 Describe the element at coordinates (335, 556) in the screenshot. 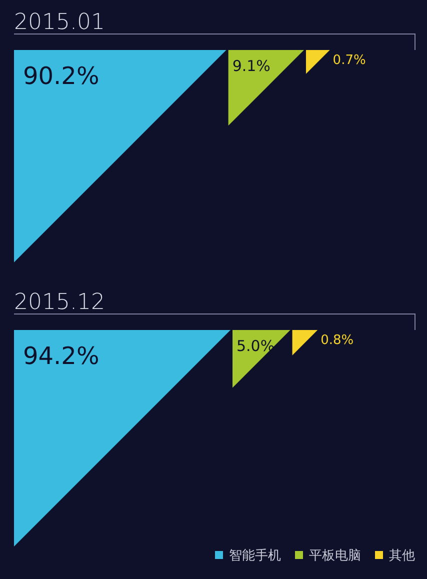

I see `legend-label: 平板电脑` at that location.